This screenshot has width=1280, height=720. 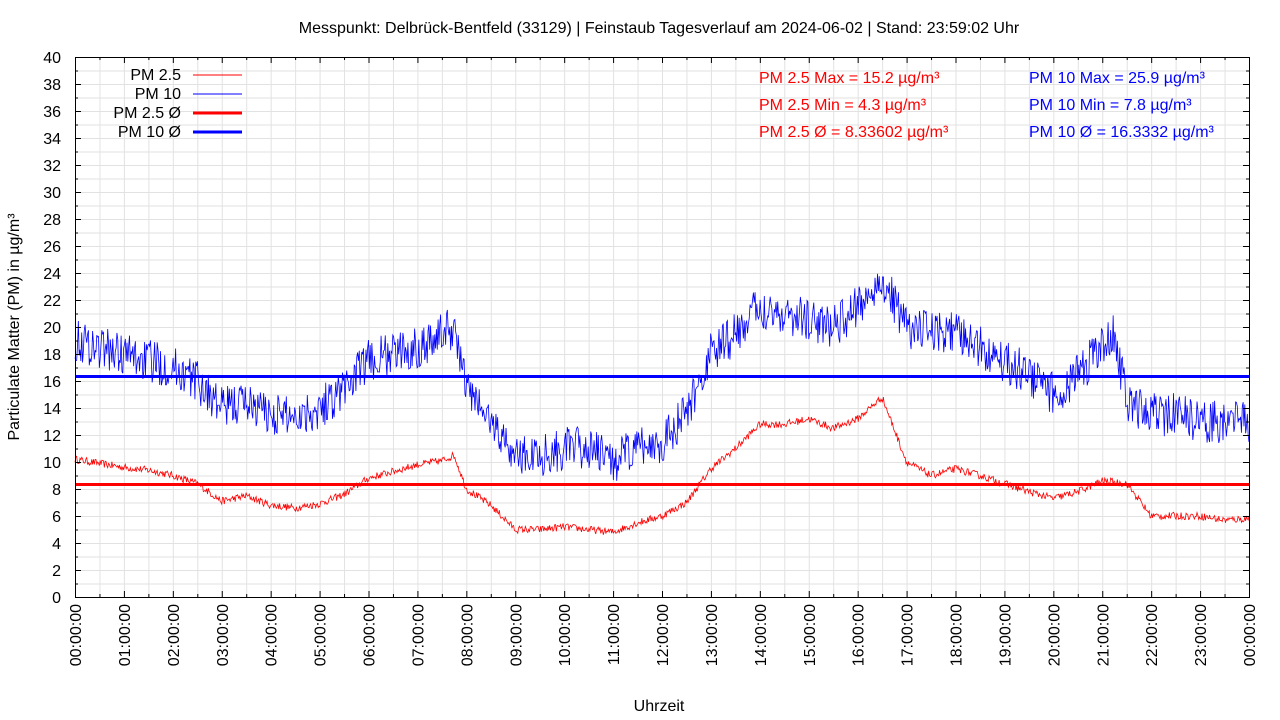 I want to click on x-tick-label: 10:00:00, so click(x=565, y=635).